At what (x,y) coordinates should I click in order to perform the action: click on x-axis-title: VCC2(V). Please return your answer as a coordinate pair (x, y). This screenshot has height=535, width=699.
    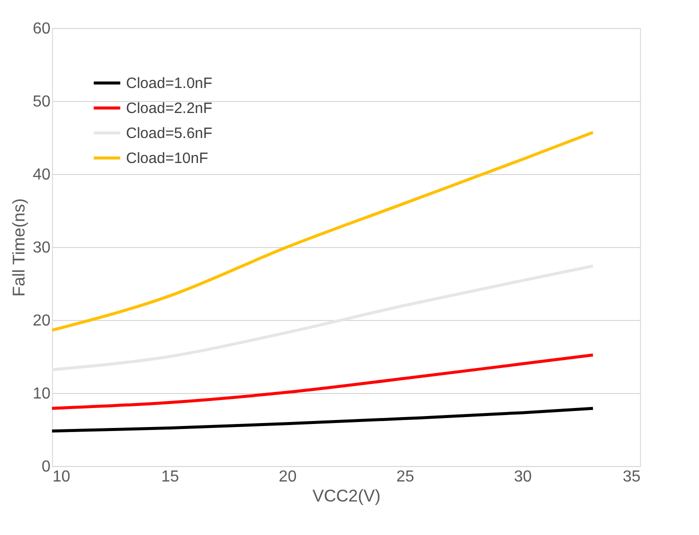
    Looking at the image, I should click on (346, 496).